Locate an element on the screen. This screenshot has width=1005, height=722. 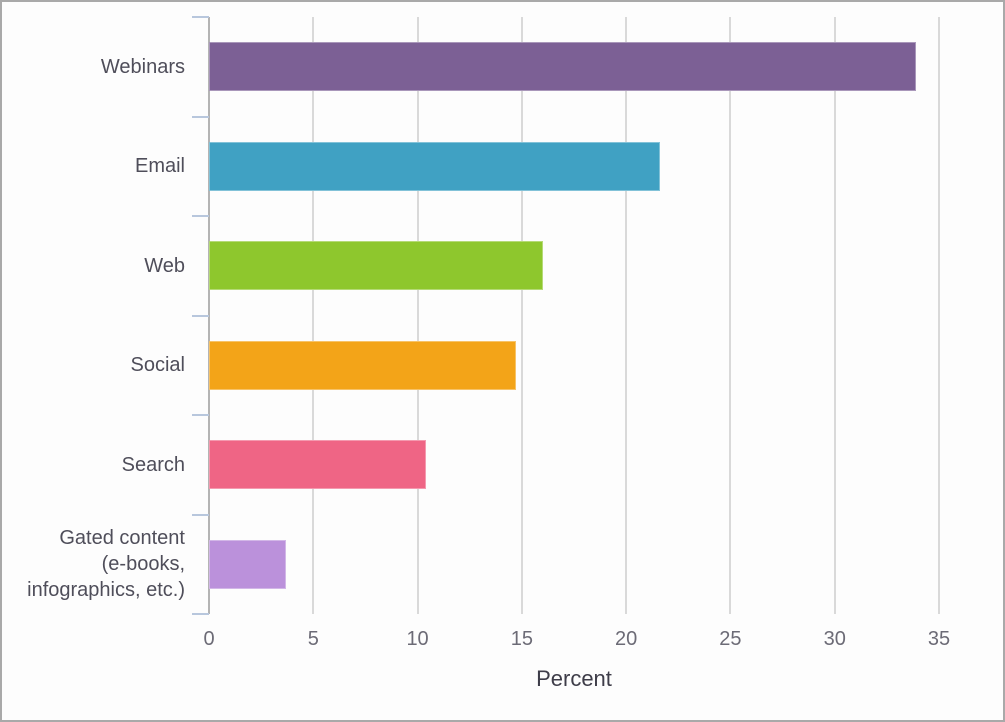
bar-webinars is located at coordinates (563, 67).